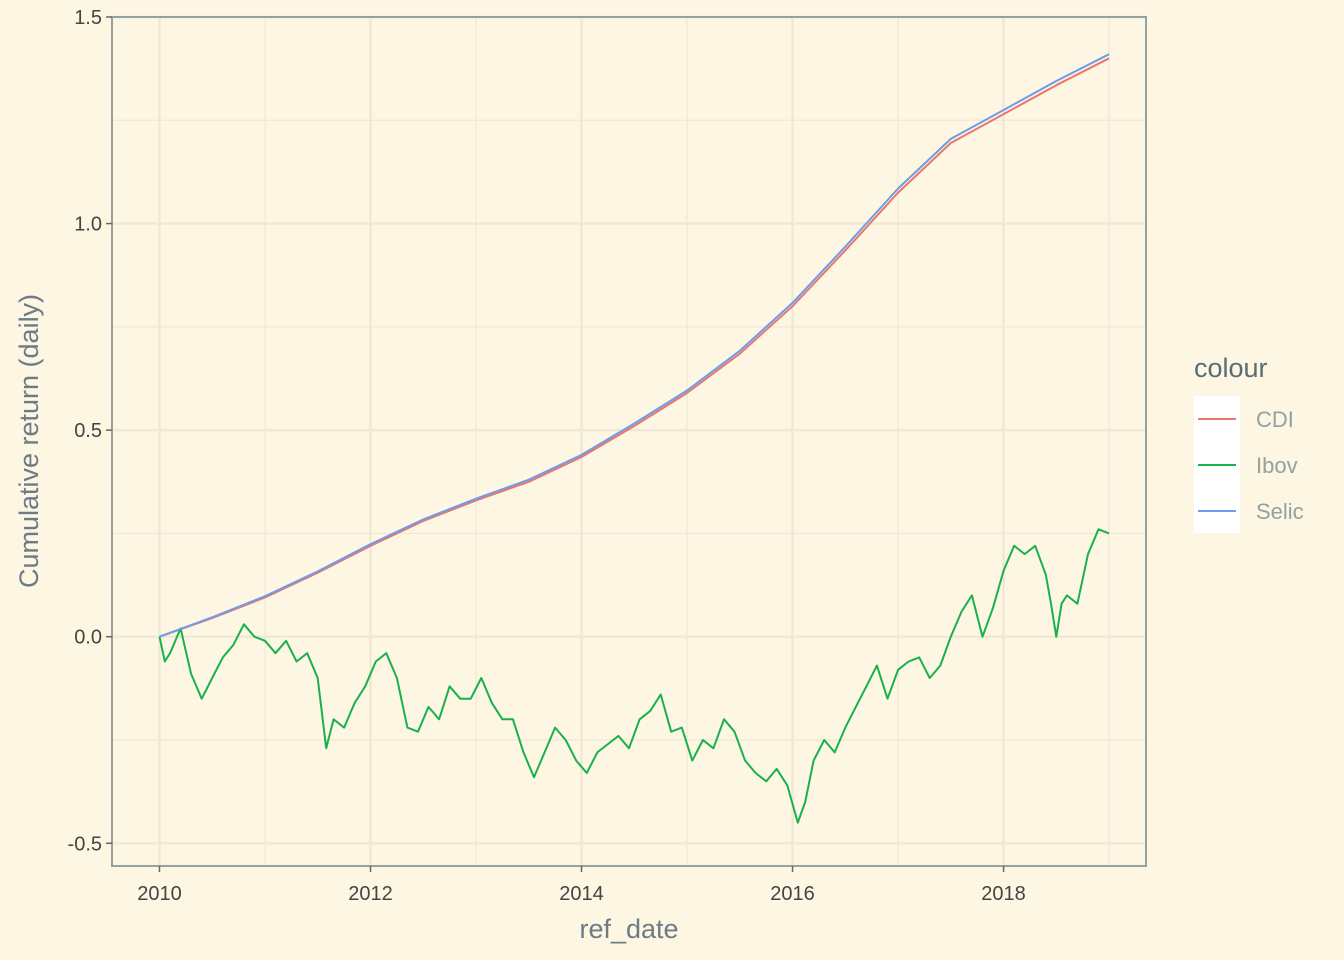  Describe the element at coordinates (159, 894) in the screenshot. I see `x-tick-label: 2010` at that location.